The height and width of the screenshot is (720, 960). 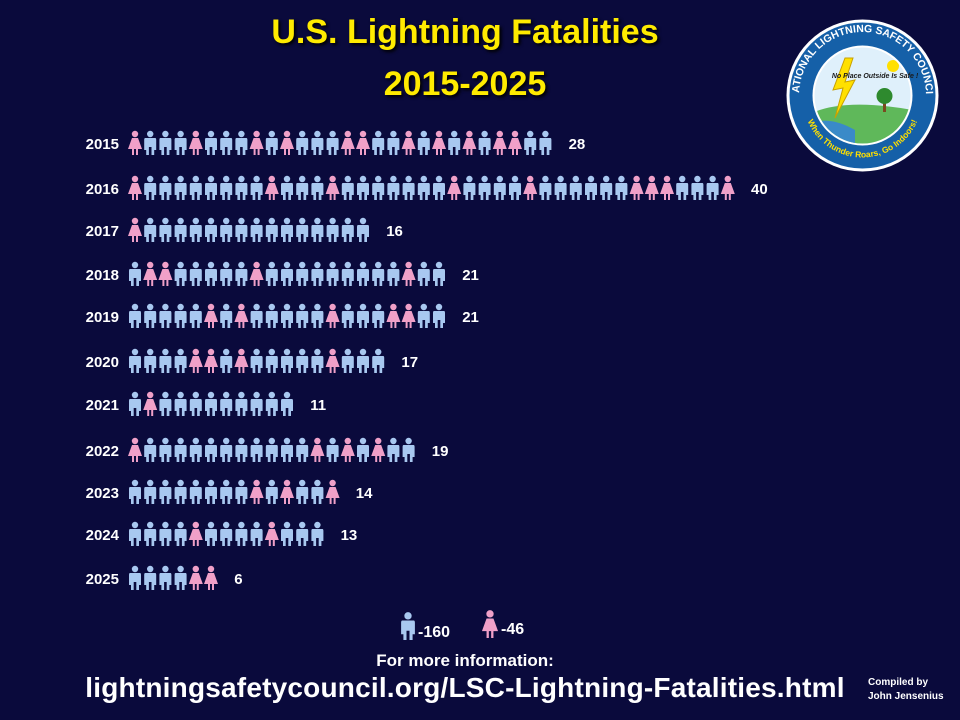 I want to click on year-label: 2022, so click(x=102, y=451).